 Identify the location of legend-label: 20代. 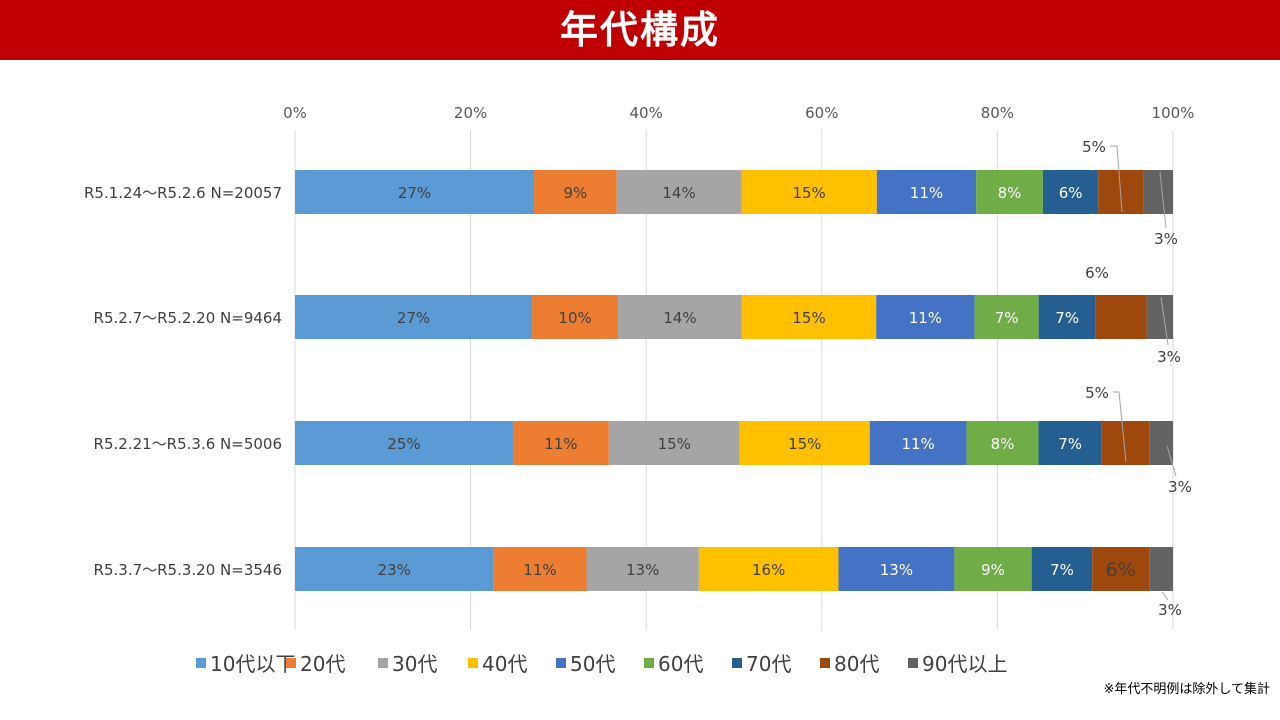
(322, 664).